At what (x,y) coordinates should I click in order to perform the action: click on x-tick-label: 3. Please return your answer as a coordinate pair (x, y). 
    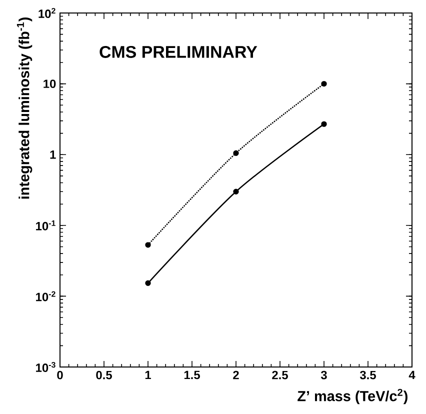
    Looking at the image, I should click on (323, 375).